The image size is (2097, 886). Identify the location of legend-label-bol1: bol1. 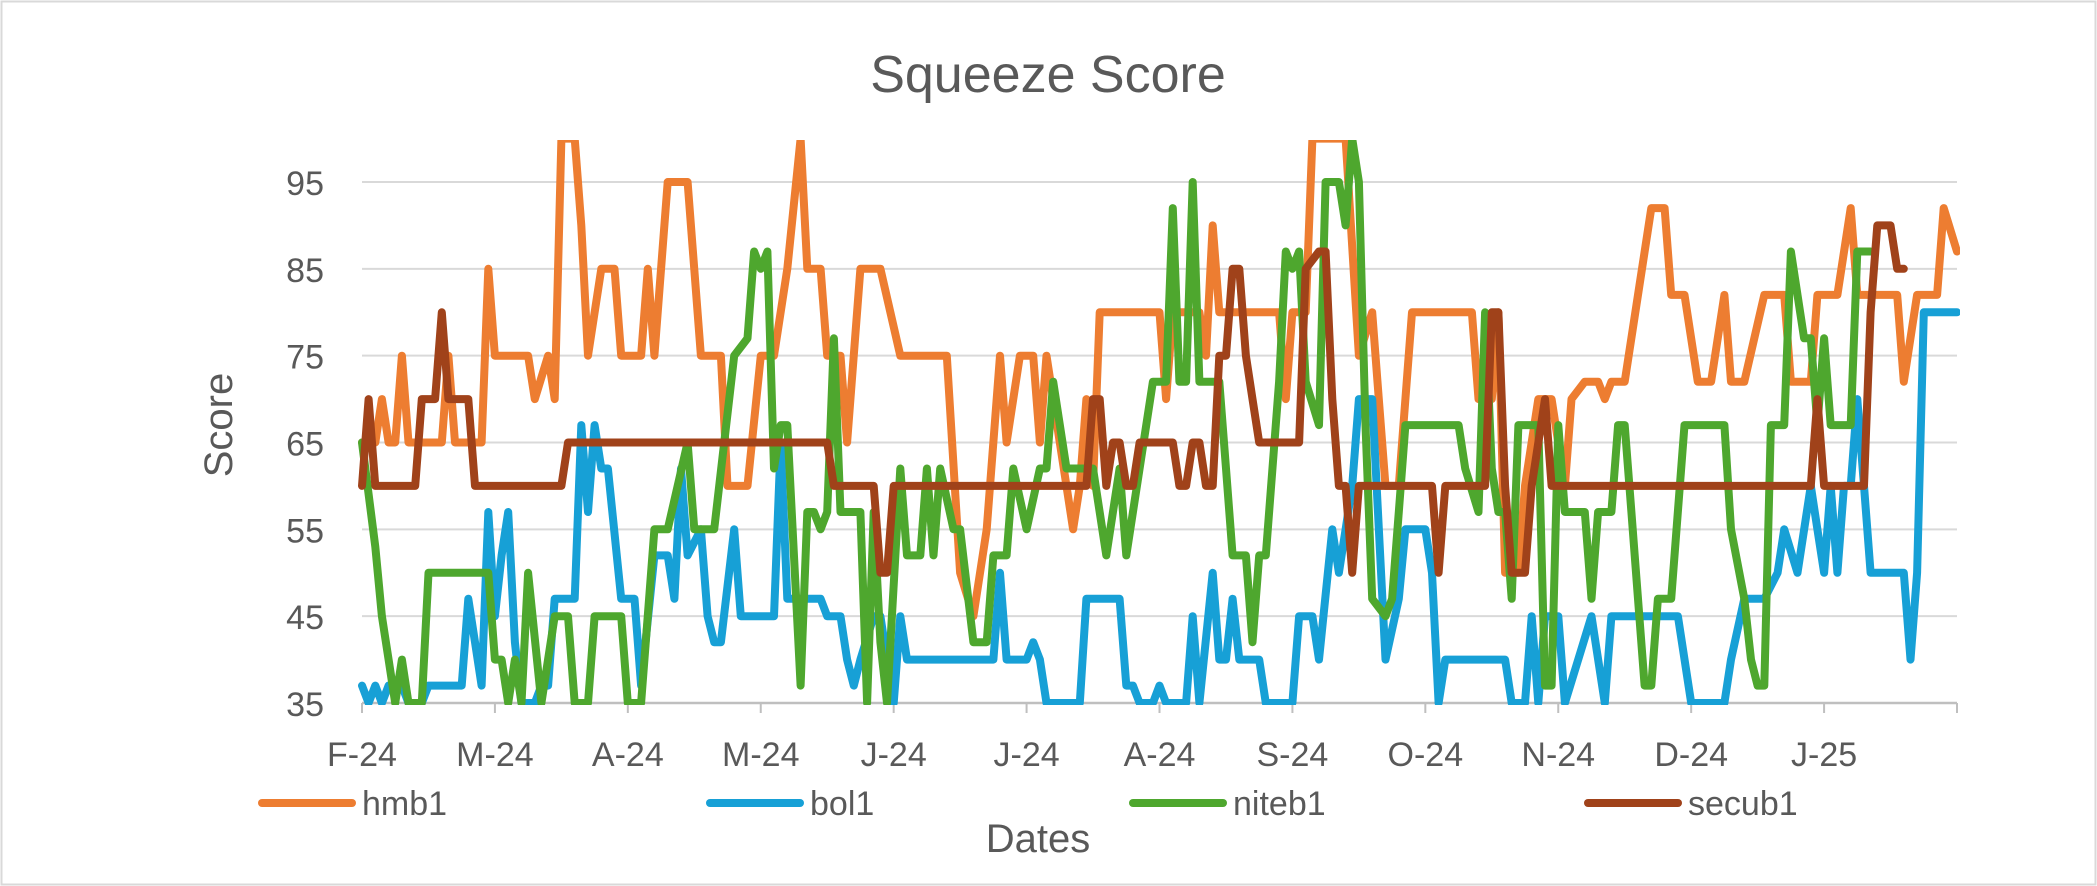
(842, 804).